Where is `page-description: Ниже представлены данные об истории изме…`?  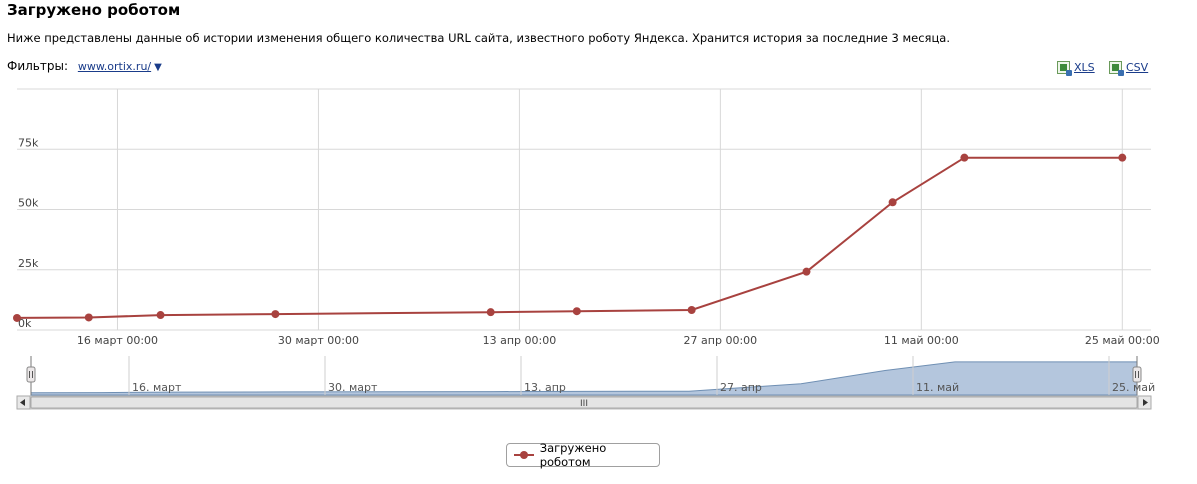
page-description: Ниже представлены данные об истории изме… is located at coordinates (478, 38).